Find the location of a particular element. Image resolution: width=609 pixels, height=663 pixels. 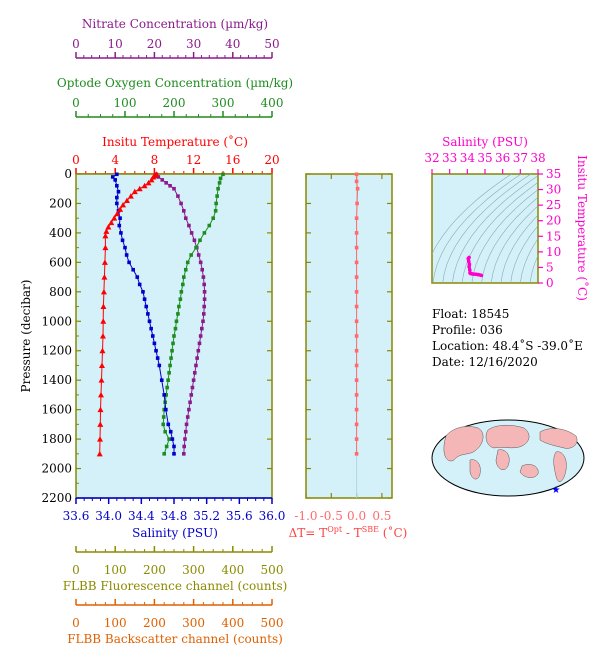

nitrate-tick-label: 40 is located at coordinates (232, 44).